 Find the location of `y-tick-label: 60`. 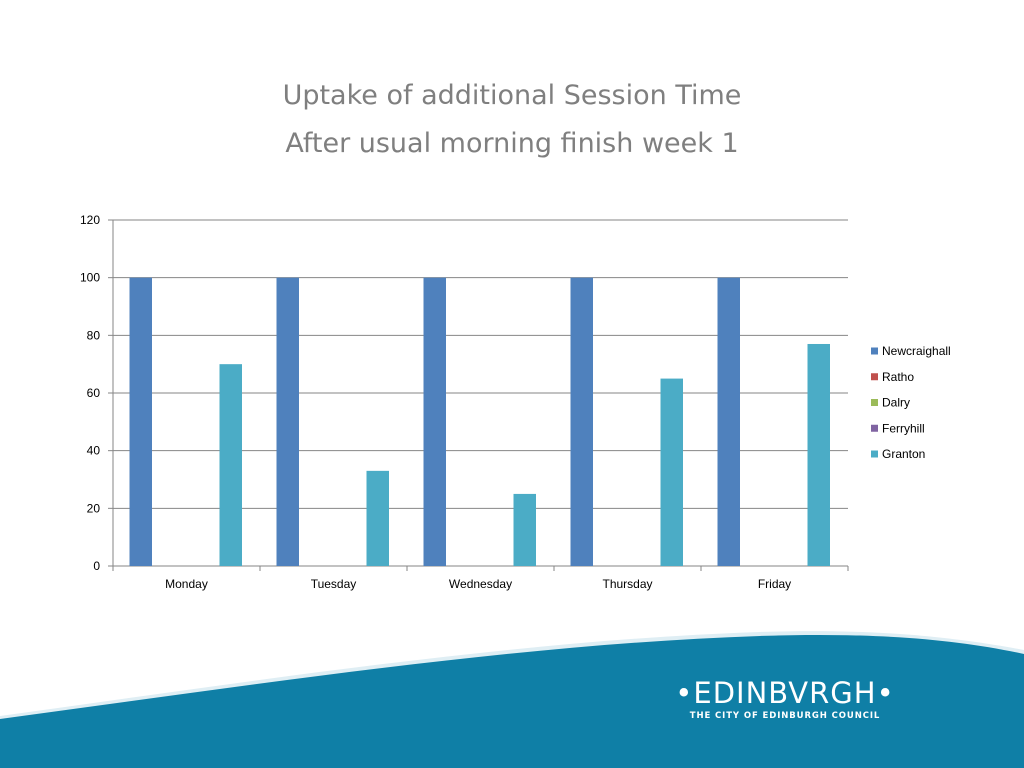

y-tick-label: 60 is located at coordinates (94, 393).